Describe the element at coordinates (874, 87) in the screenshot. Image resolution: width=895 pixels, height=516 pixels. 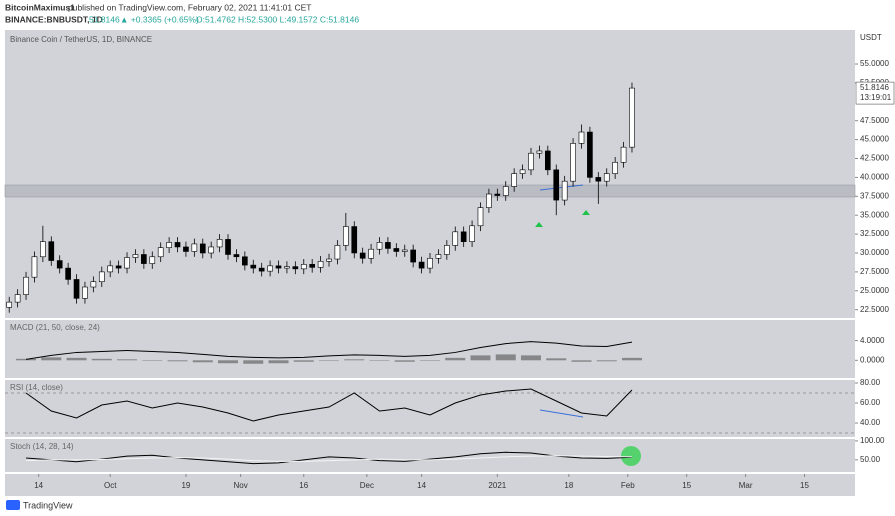
I see `last-price-label: 51.8146` at that location.